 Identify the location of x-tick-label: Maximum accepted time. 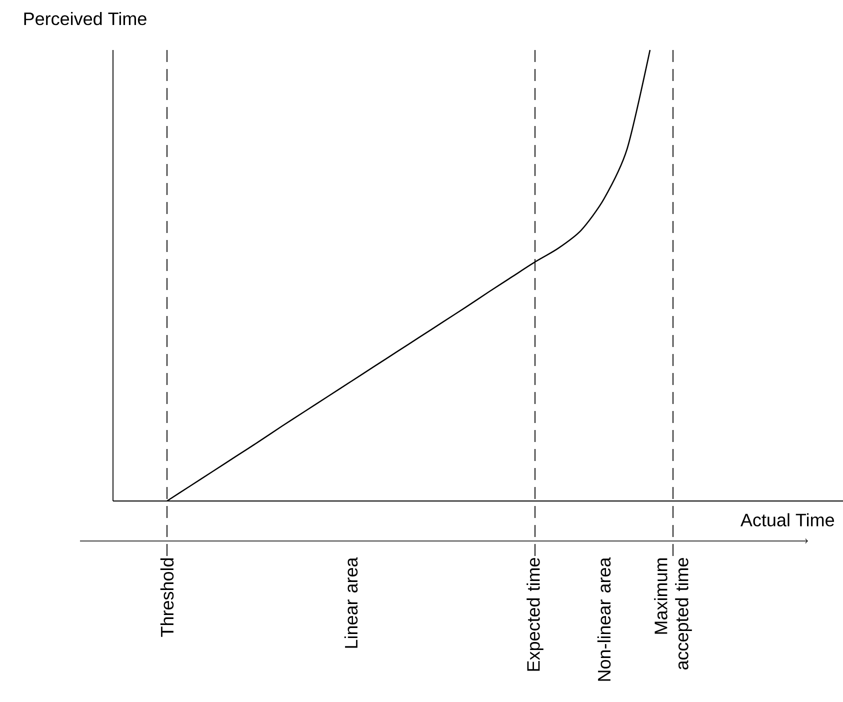
(673, 614).